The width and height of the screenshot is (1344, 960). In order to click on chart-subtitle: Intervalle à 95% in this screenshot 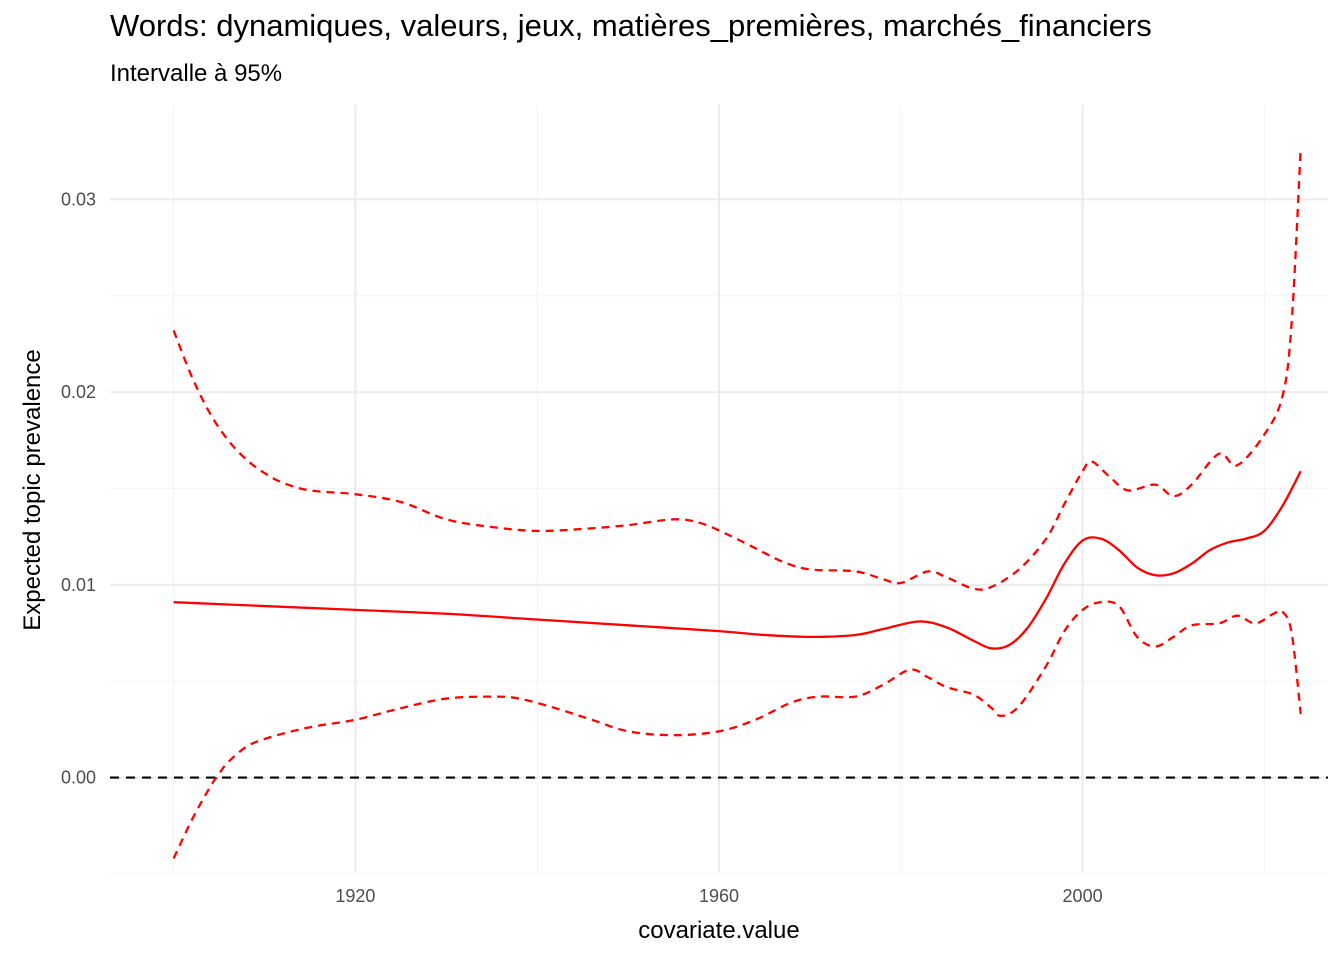, I will do `click(196, 73)`.